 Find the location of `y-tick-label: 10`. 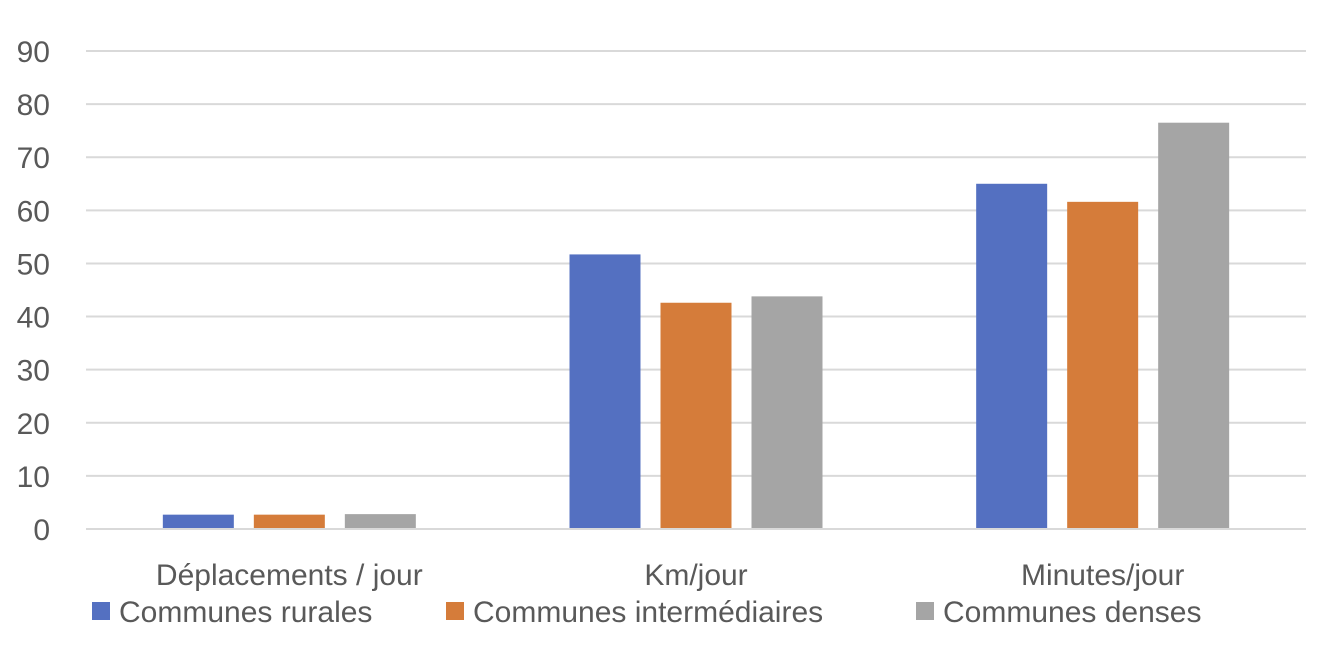

y-tick-label: 10 is located at coordinates (33, 477).